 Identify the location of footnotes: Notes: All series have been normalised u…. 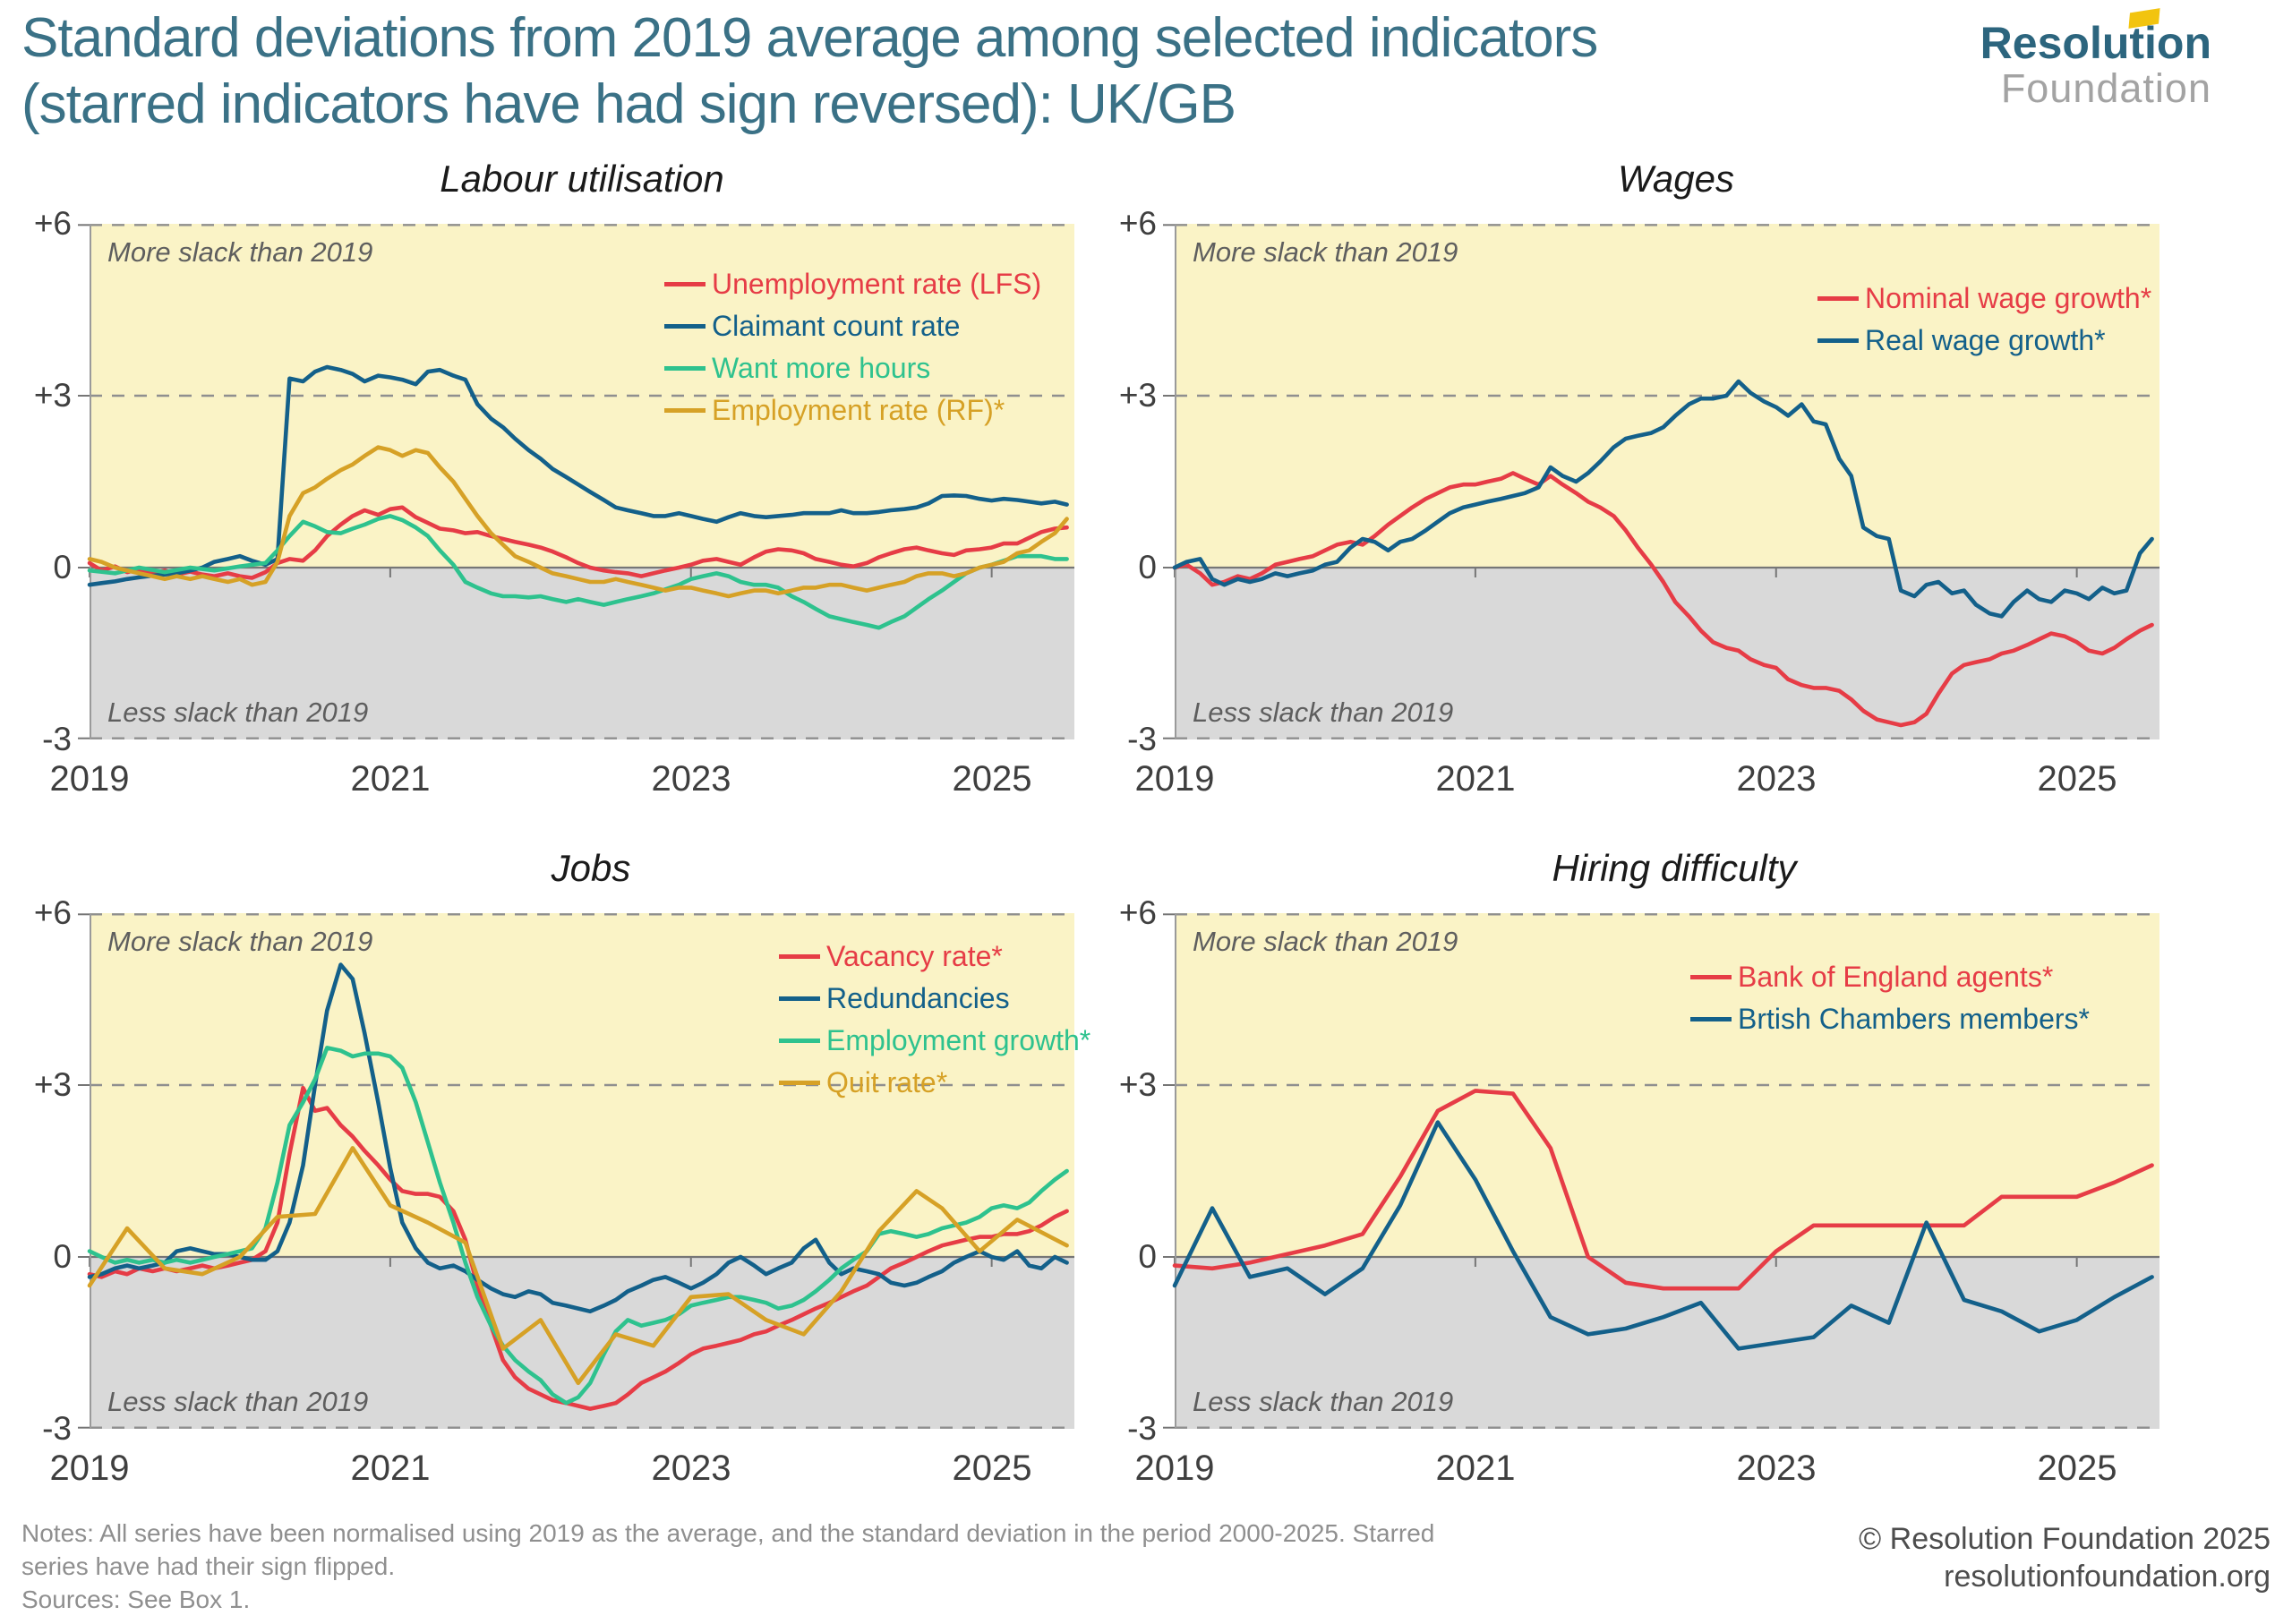
(727, 1566).